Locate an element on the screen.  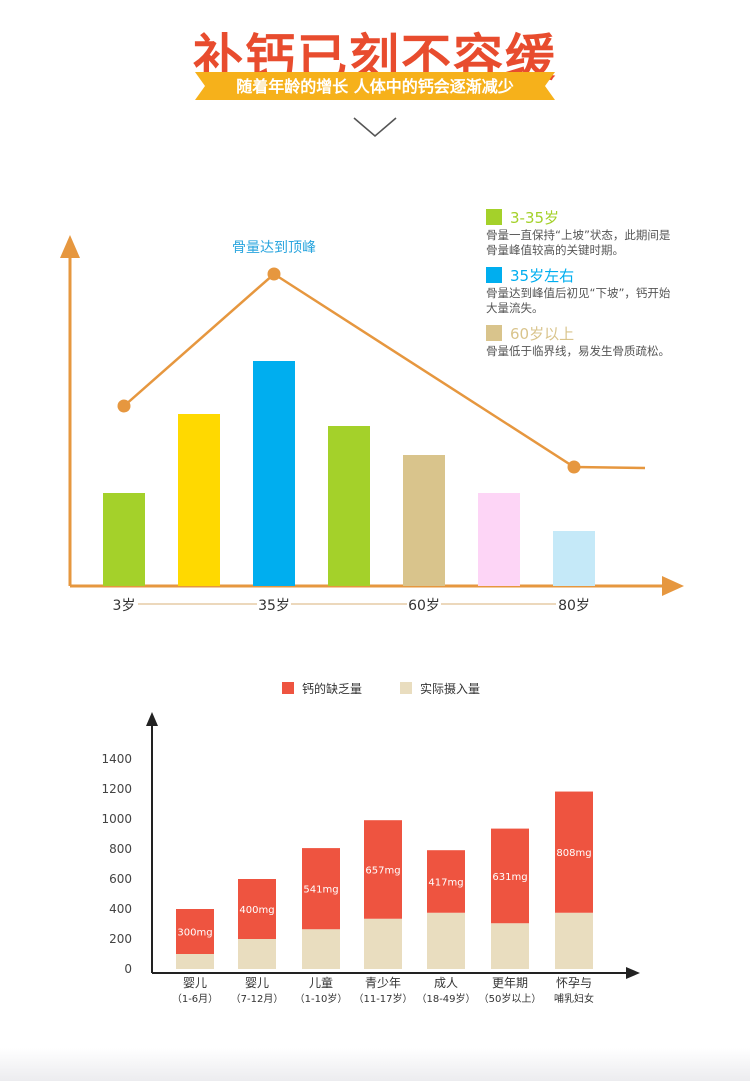
x-tick-label: 60岁 is located at coordinates (424, 606).